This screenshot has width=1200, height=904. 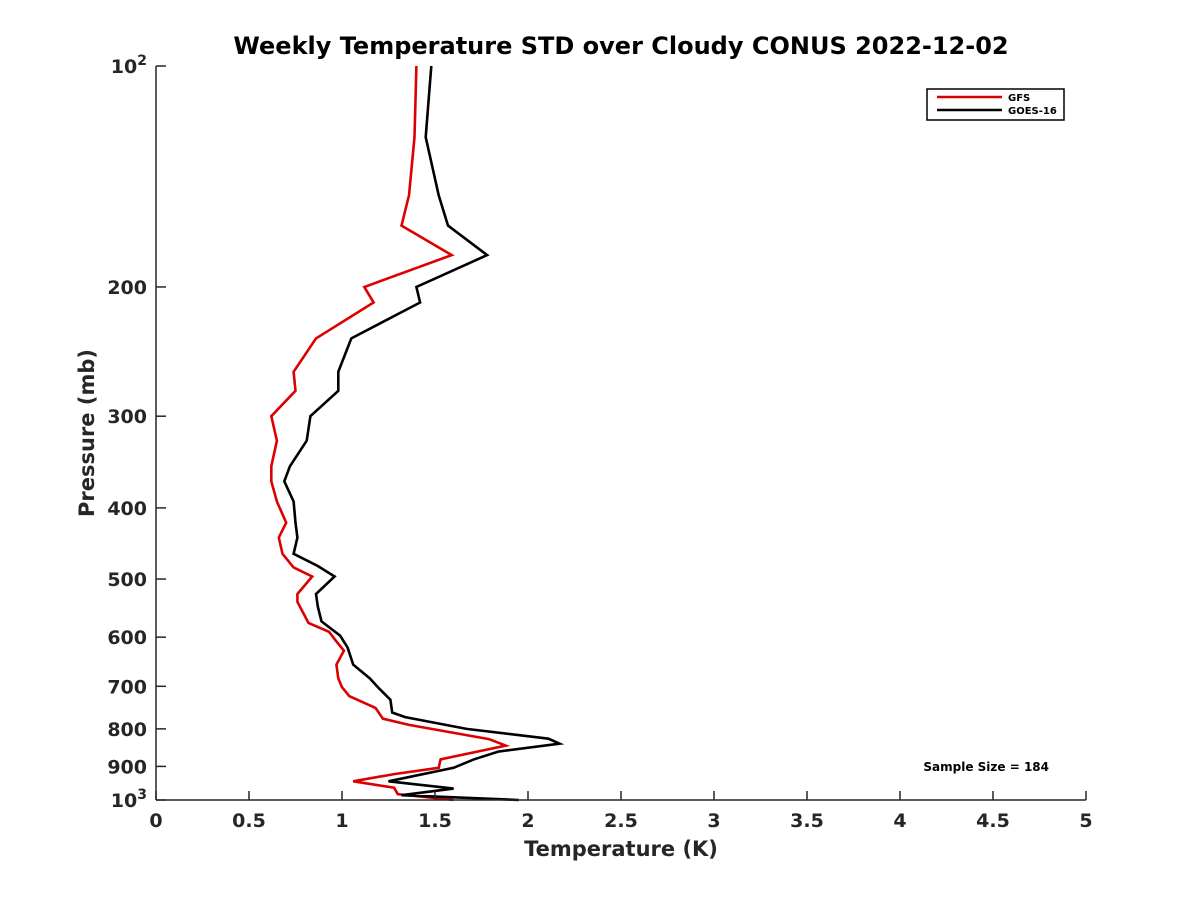 I want to click on x-tick-label: 3, so click(x=713, y=821).